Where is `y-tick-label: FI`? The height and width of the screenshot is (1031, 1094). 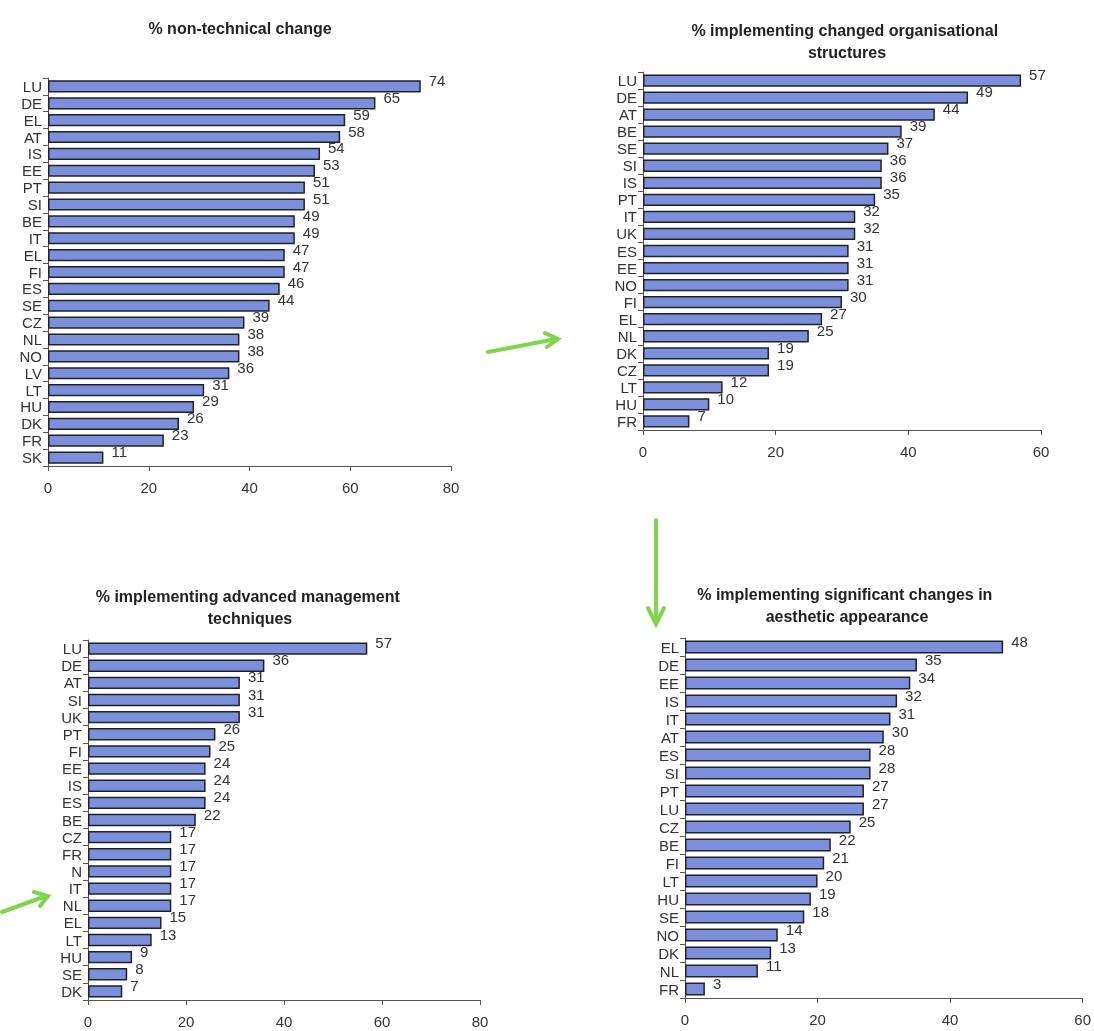
y-tick-label: FI is located at coordinates (630, 302).